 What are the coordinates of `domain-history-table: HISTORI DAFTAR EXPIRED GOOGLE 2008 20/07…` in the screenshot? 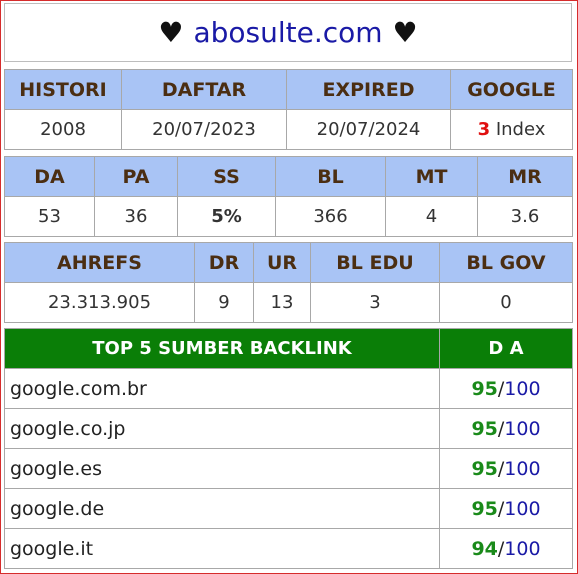 It's located at (288, 109).